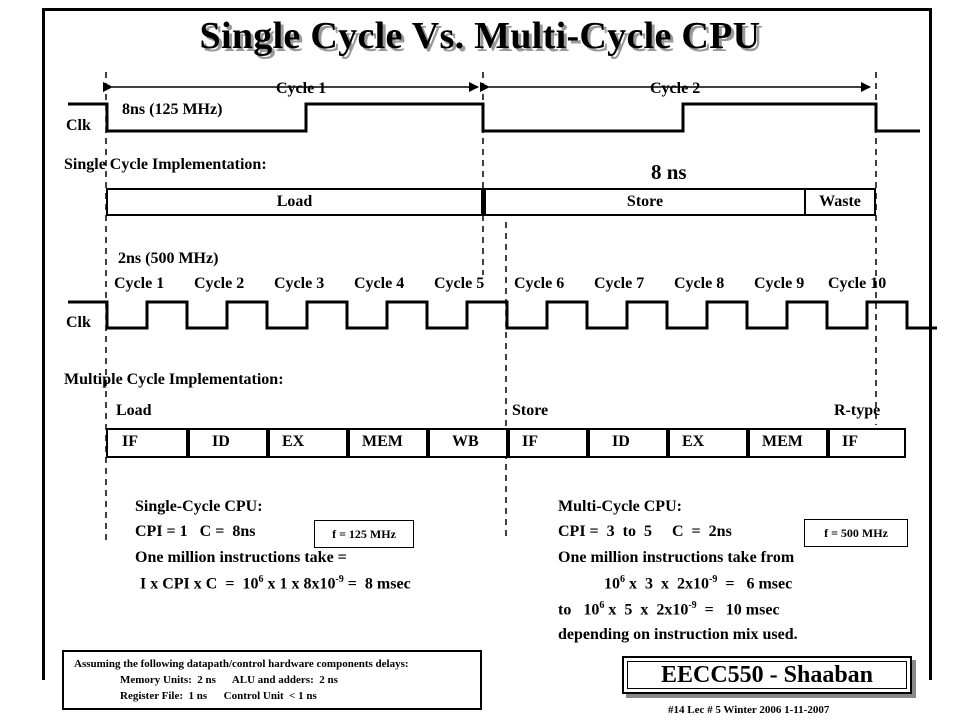  What do you see at coordinates (840, 201) in the screenshot?
I see `segment-waste: Waste` at bounding box center [840, 201].